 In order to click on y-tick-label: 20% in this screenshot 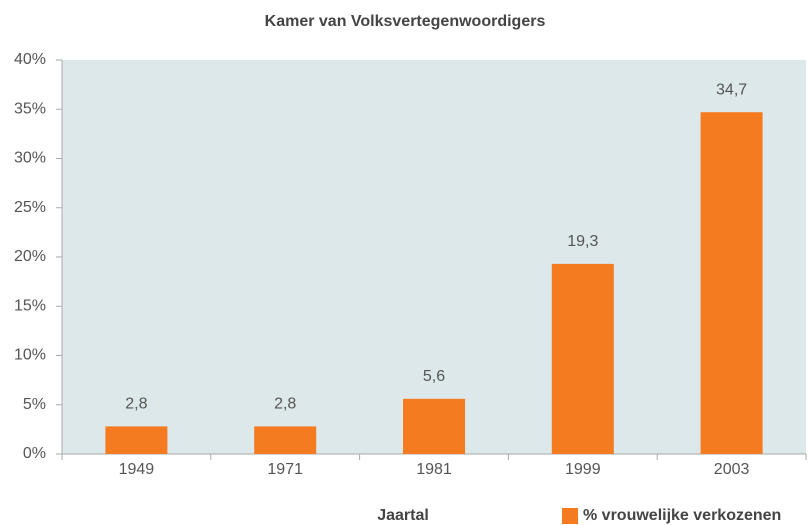, I will do `click(30, 256)`.